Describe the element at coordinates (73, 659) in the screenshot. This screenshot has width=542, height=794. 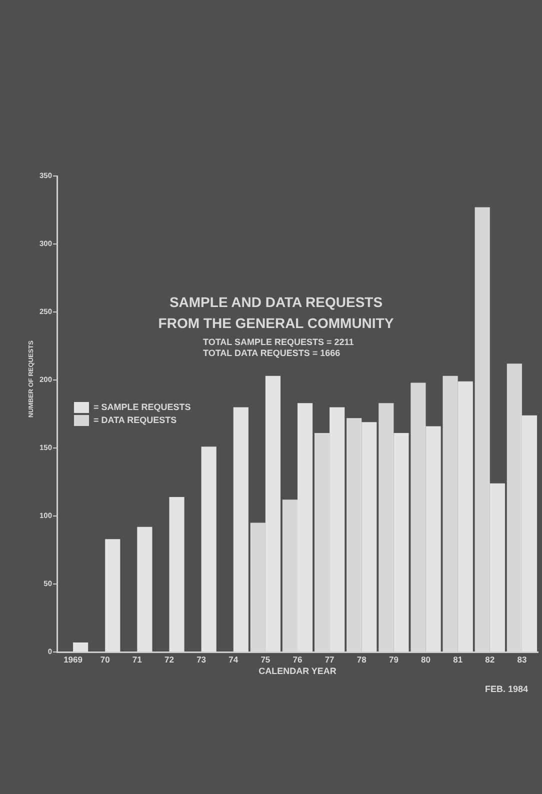
I see `x-tick-label: 1969` at that location.